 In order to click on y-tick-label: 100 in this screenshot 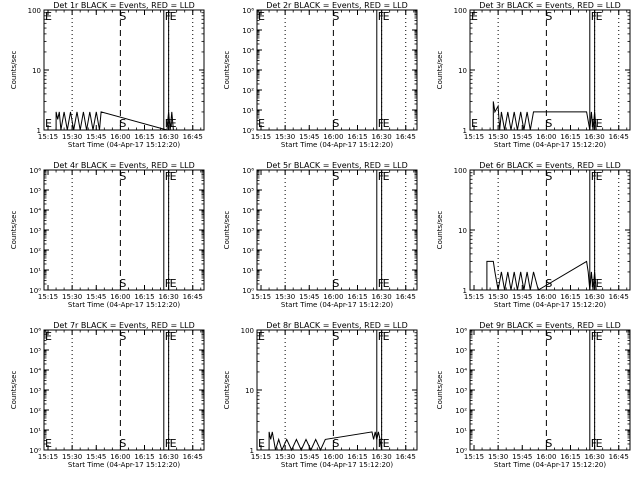, I will do `click(247, 331)`.